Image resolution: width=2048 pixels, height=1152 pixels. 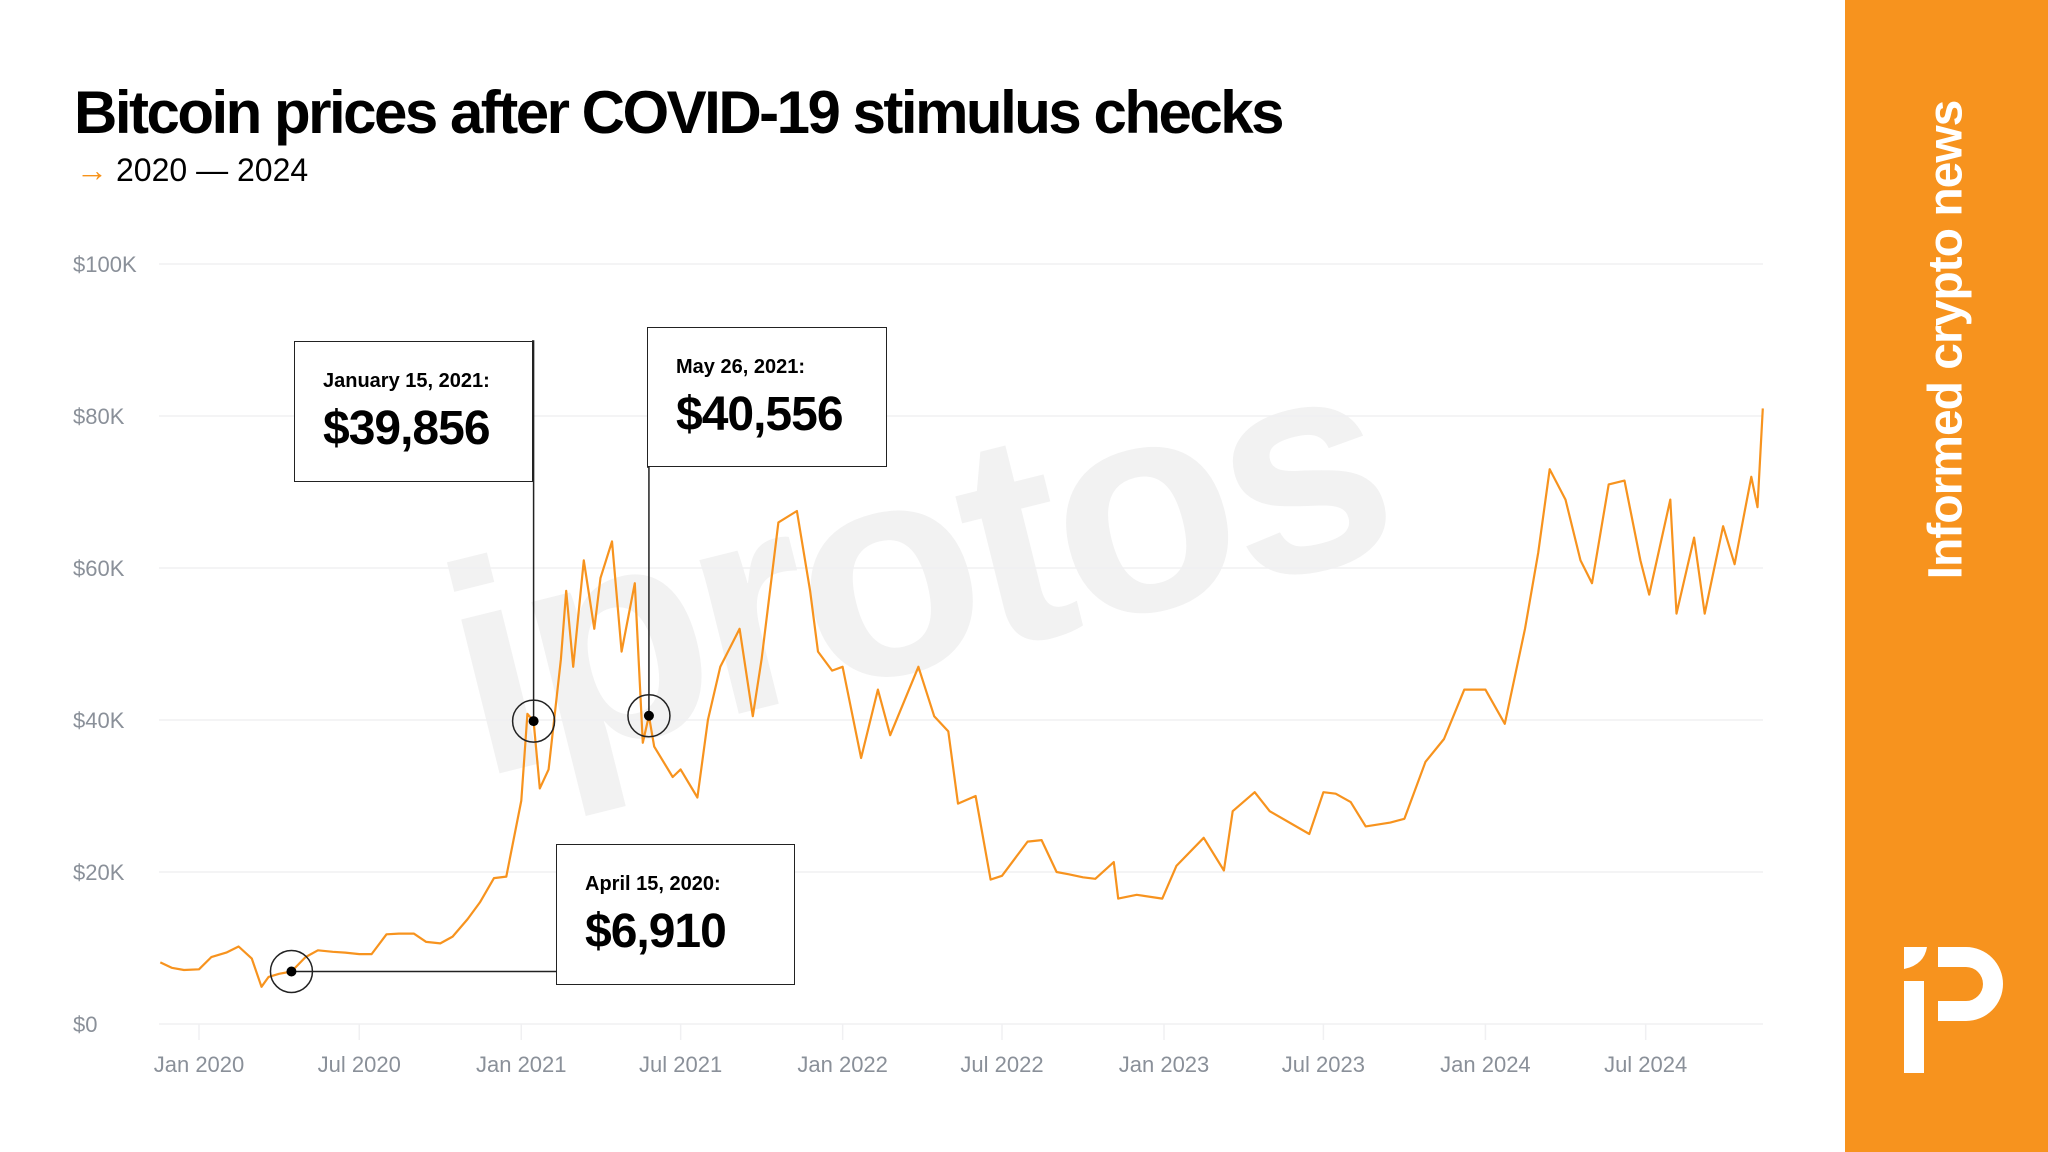 What do you see at coordinates (842, 1064) in the screenshot?
I see `x-tick-label: Jan 2022` at bounding box center [842, 1064].